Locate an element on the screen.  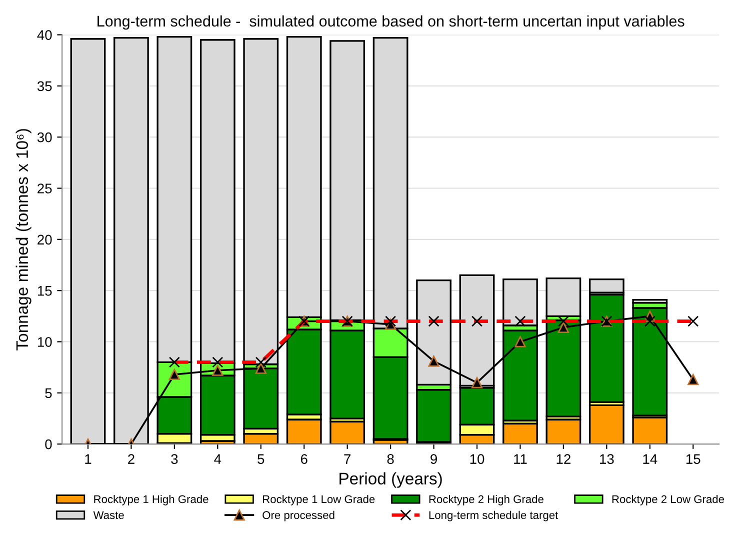
y-tick-label: 25 is located at coordinates (45, 189).